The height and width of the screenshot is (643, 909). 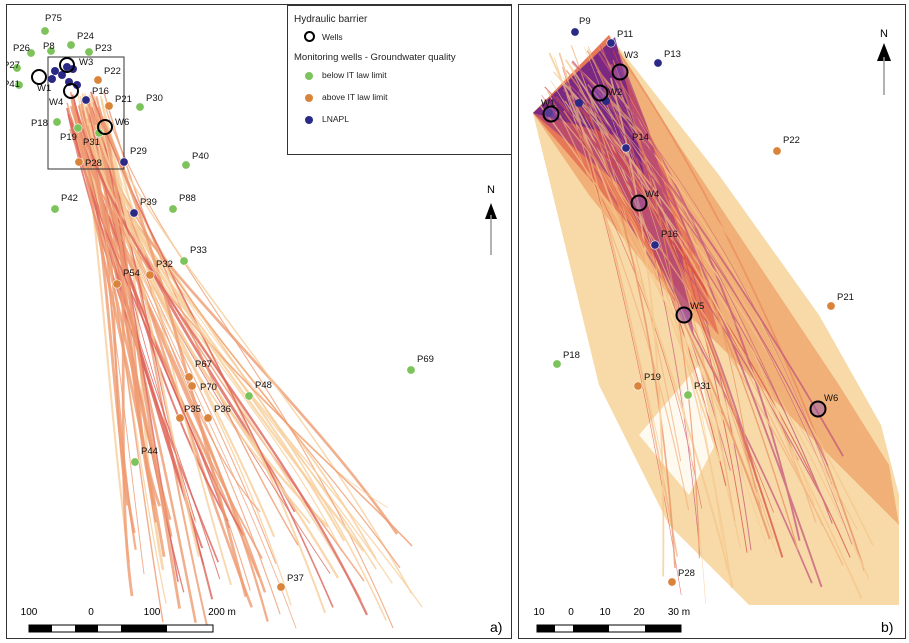 I want to click on barrier-well-w2, so click(x=600, y=93).